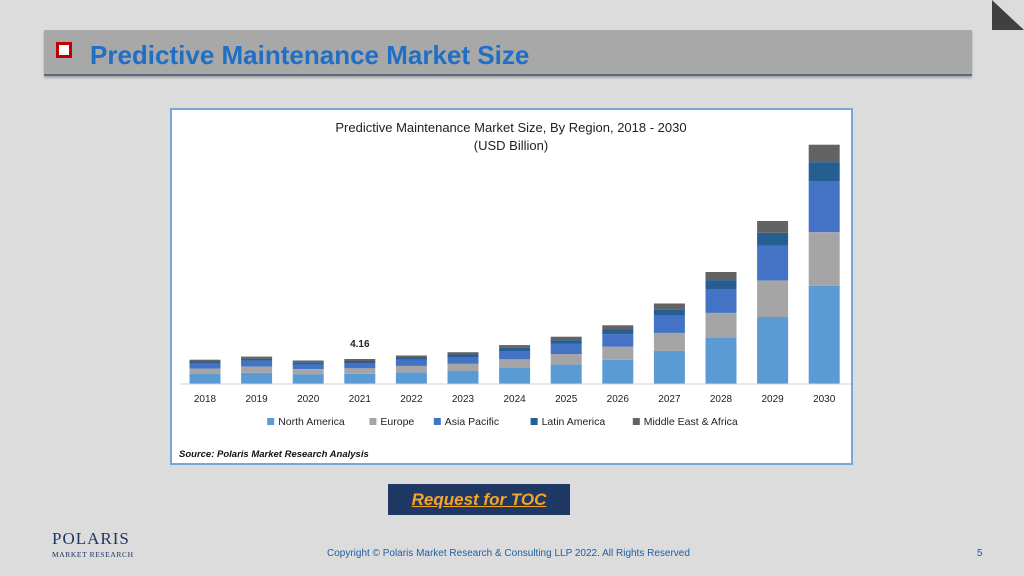 This screenshot has width=1024, height=576. Describe the element at coordinates (411, 399) in the screenshot. I see `x-tick-label-2022: 2022` at that location.